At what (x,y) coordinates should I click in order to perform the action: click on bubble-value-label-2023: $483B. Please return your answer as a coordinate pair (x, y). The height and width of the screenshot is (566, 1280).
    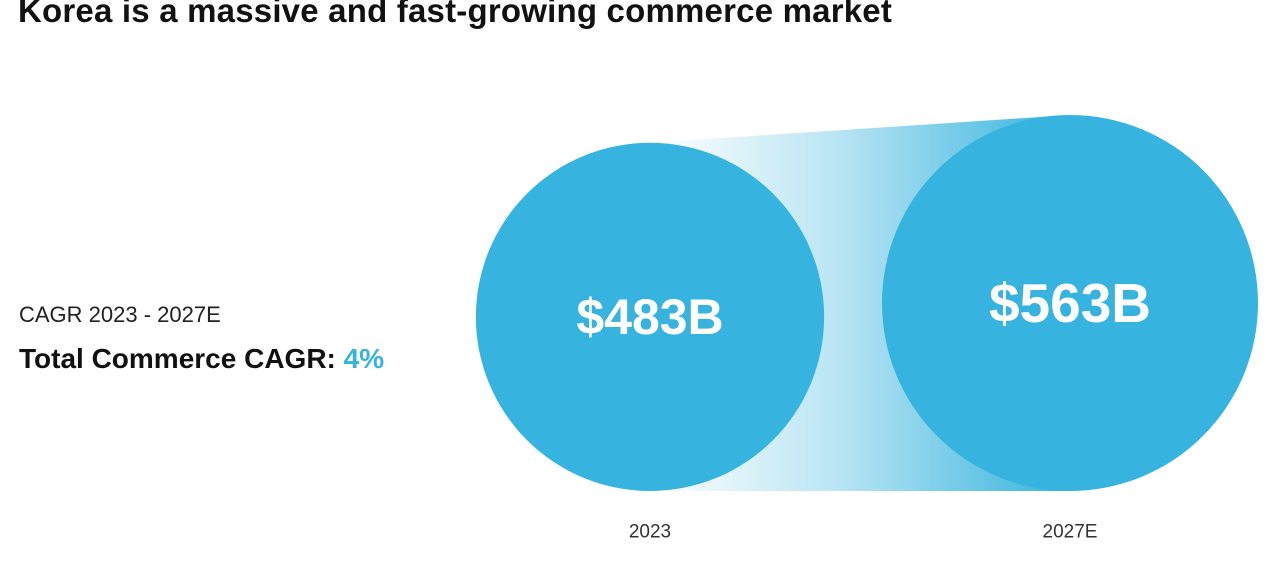
    Looking at the image, I should click on (649, 317).